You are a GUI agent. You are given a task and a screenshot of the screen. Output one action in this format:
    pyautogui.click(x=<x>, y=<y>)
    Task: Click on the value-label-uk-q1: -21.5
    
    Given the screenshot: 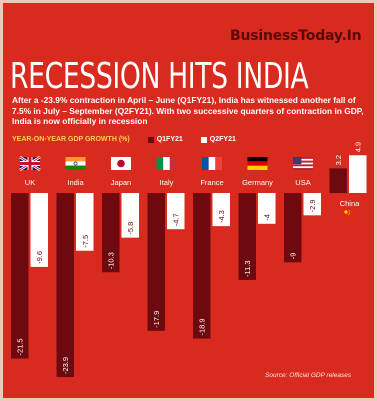 What is the action you would take?
    pyautogui.click(x=20, y=346)
    